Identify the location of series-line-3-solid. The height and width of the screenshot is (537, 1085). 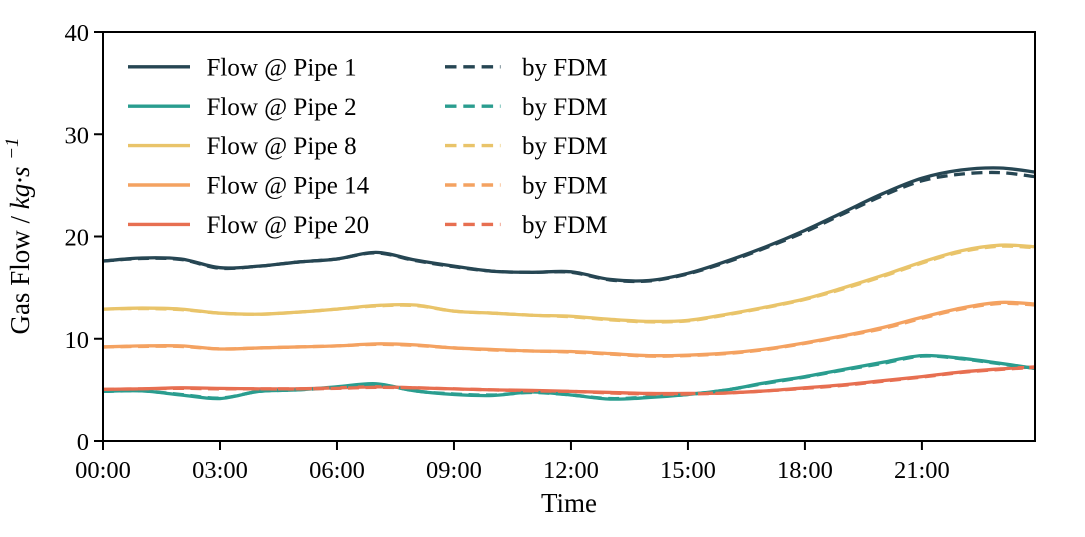
(569, 329).